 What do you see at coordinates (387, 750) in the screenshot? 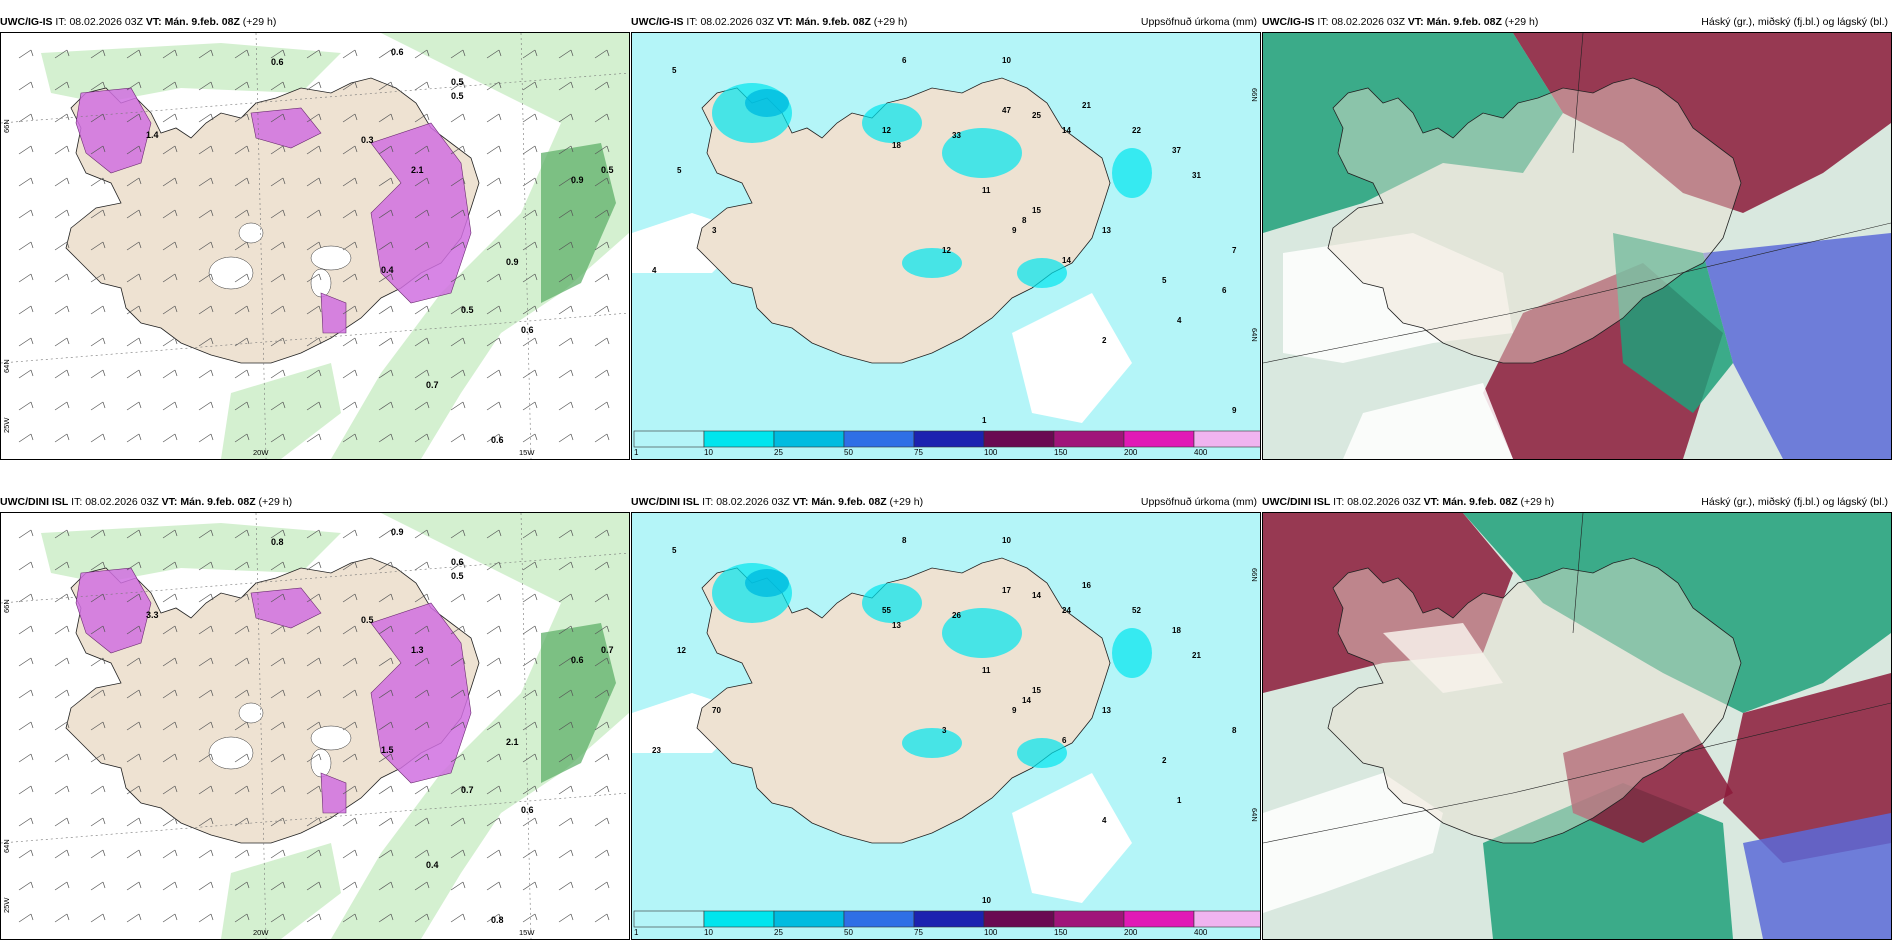
I see `snow-value-label: 1.5` at bounding box center [387, 750].